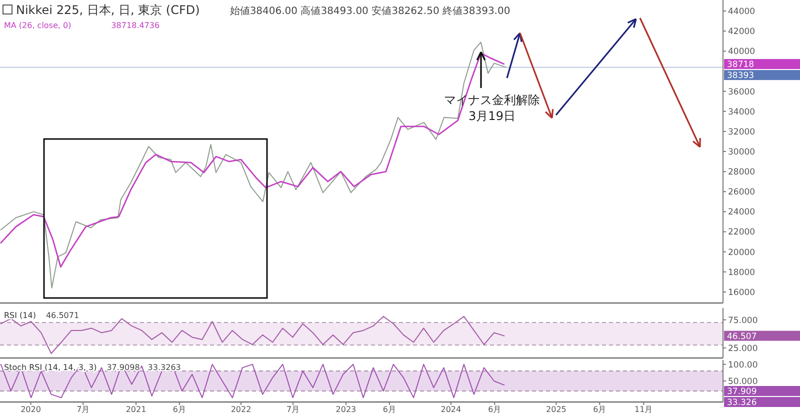 The image size is (800, 415). I want to click on annotation: 46.5071, so click(63, 315).